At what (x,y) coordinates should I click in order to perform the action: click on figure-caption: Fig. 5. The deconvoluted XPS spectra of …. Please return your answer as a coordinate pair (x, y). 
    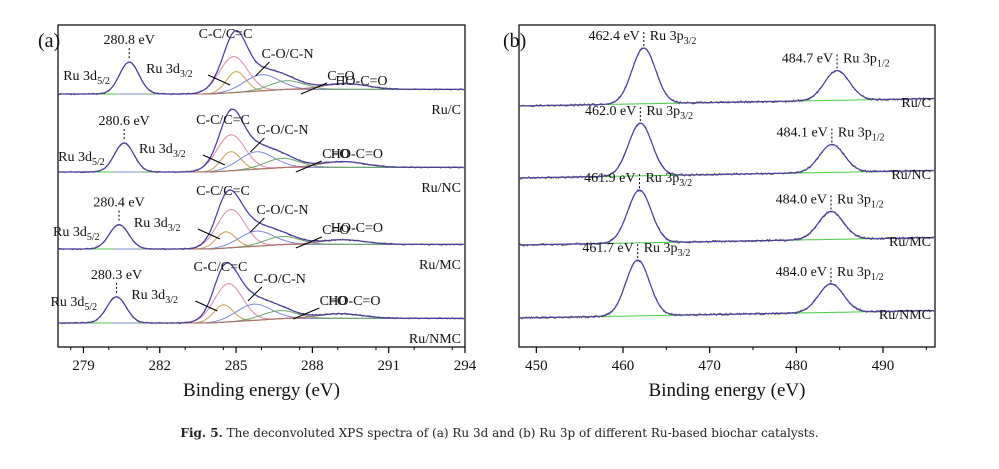
    Looking at the image, I should click on (499, 433).